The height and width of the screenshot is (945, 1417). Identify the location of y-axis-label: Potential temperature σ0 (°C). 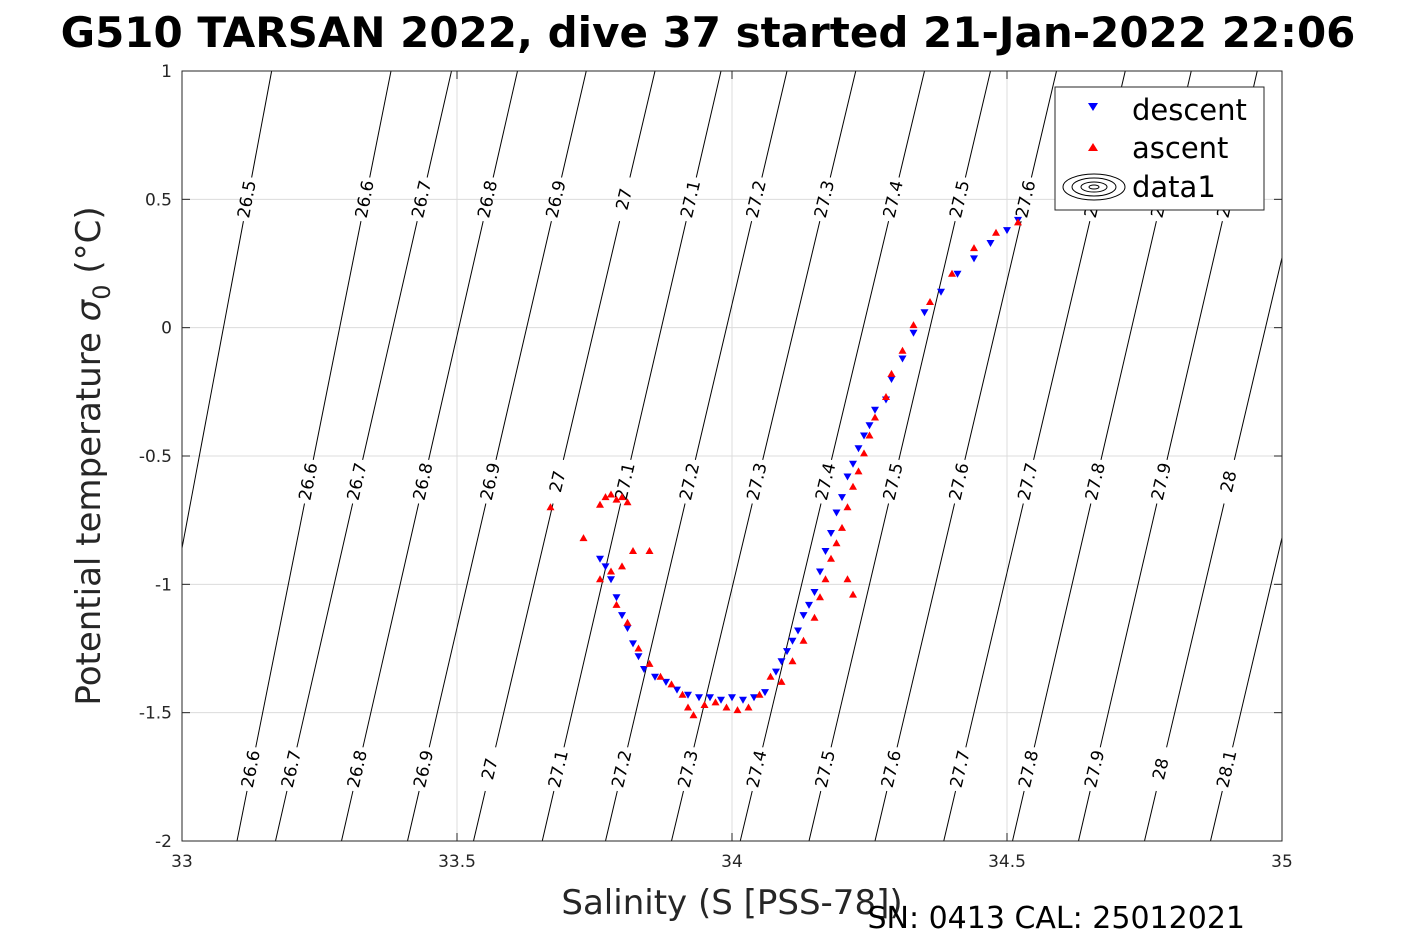
(92, 455).